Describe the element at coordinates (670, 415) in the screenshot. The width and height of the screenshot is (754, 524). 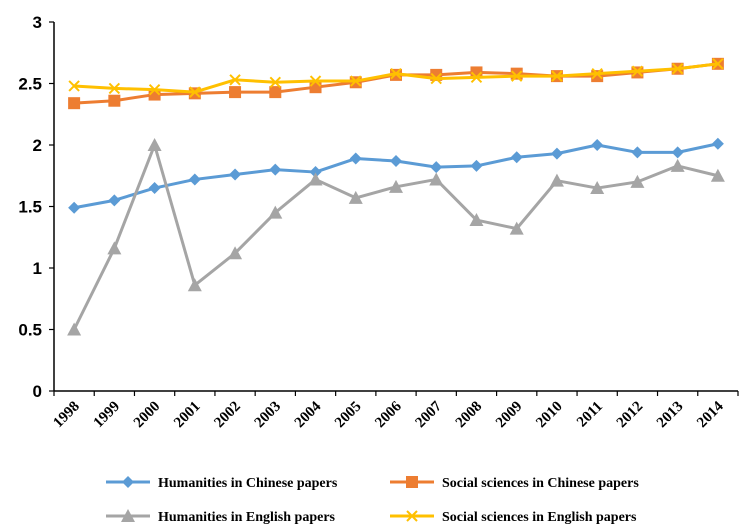
I see `x-tick-label: 2013` at that location.